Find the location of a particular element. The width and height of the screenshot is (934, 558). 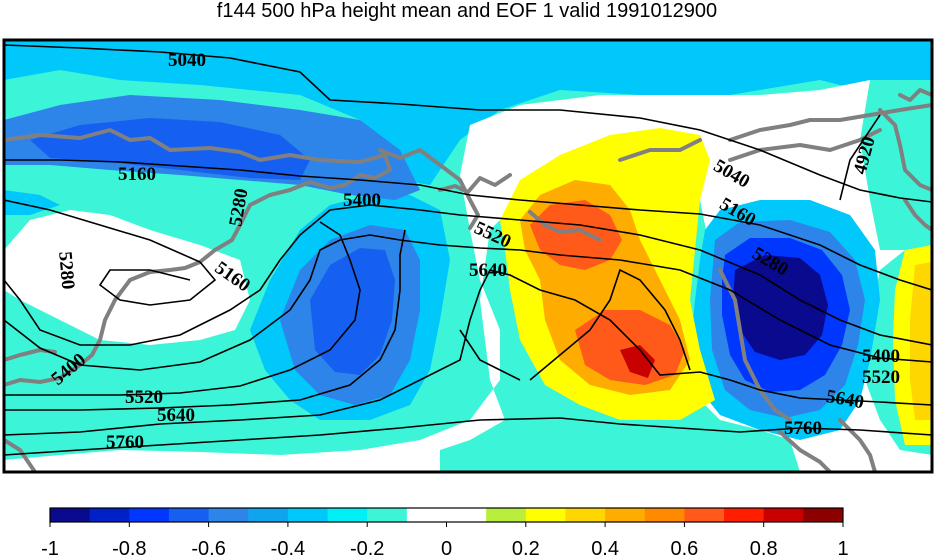

fill-white-west is located at coordinates (127, 277).